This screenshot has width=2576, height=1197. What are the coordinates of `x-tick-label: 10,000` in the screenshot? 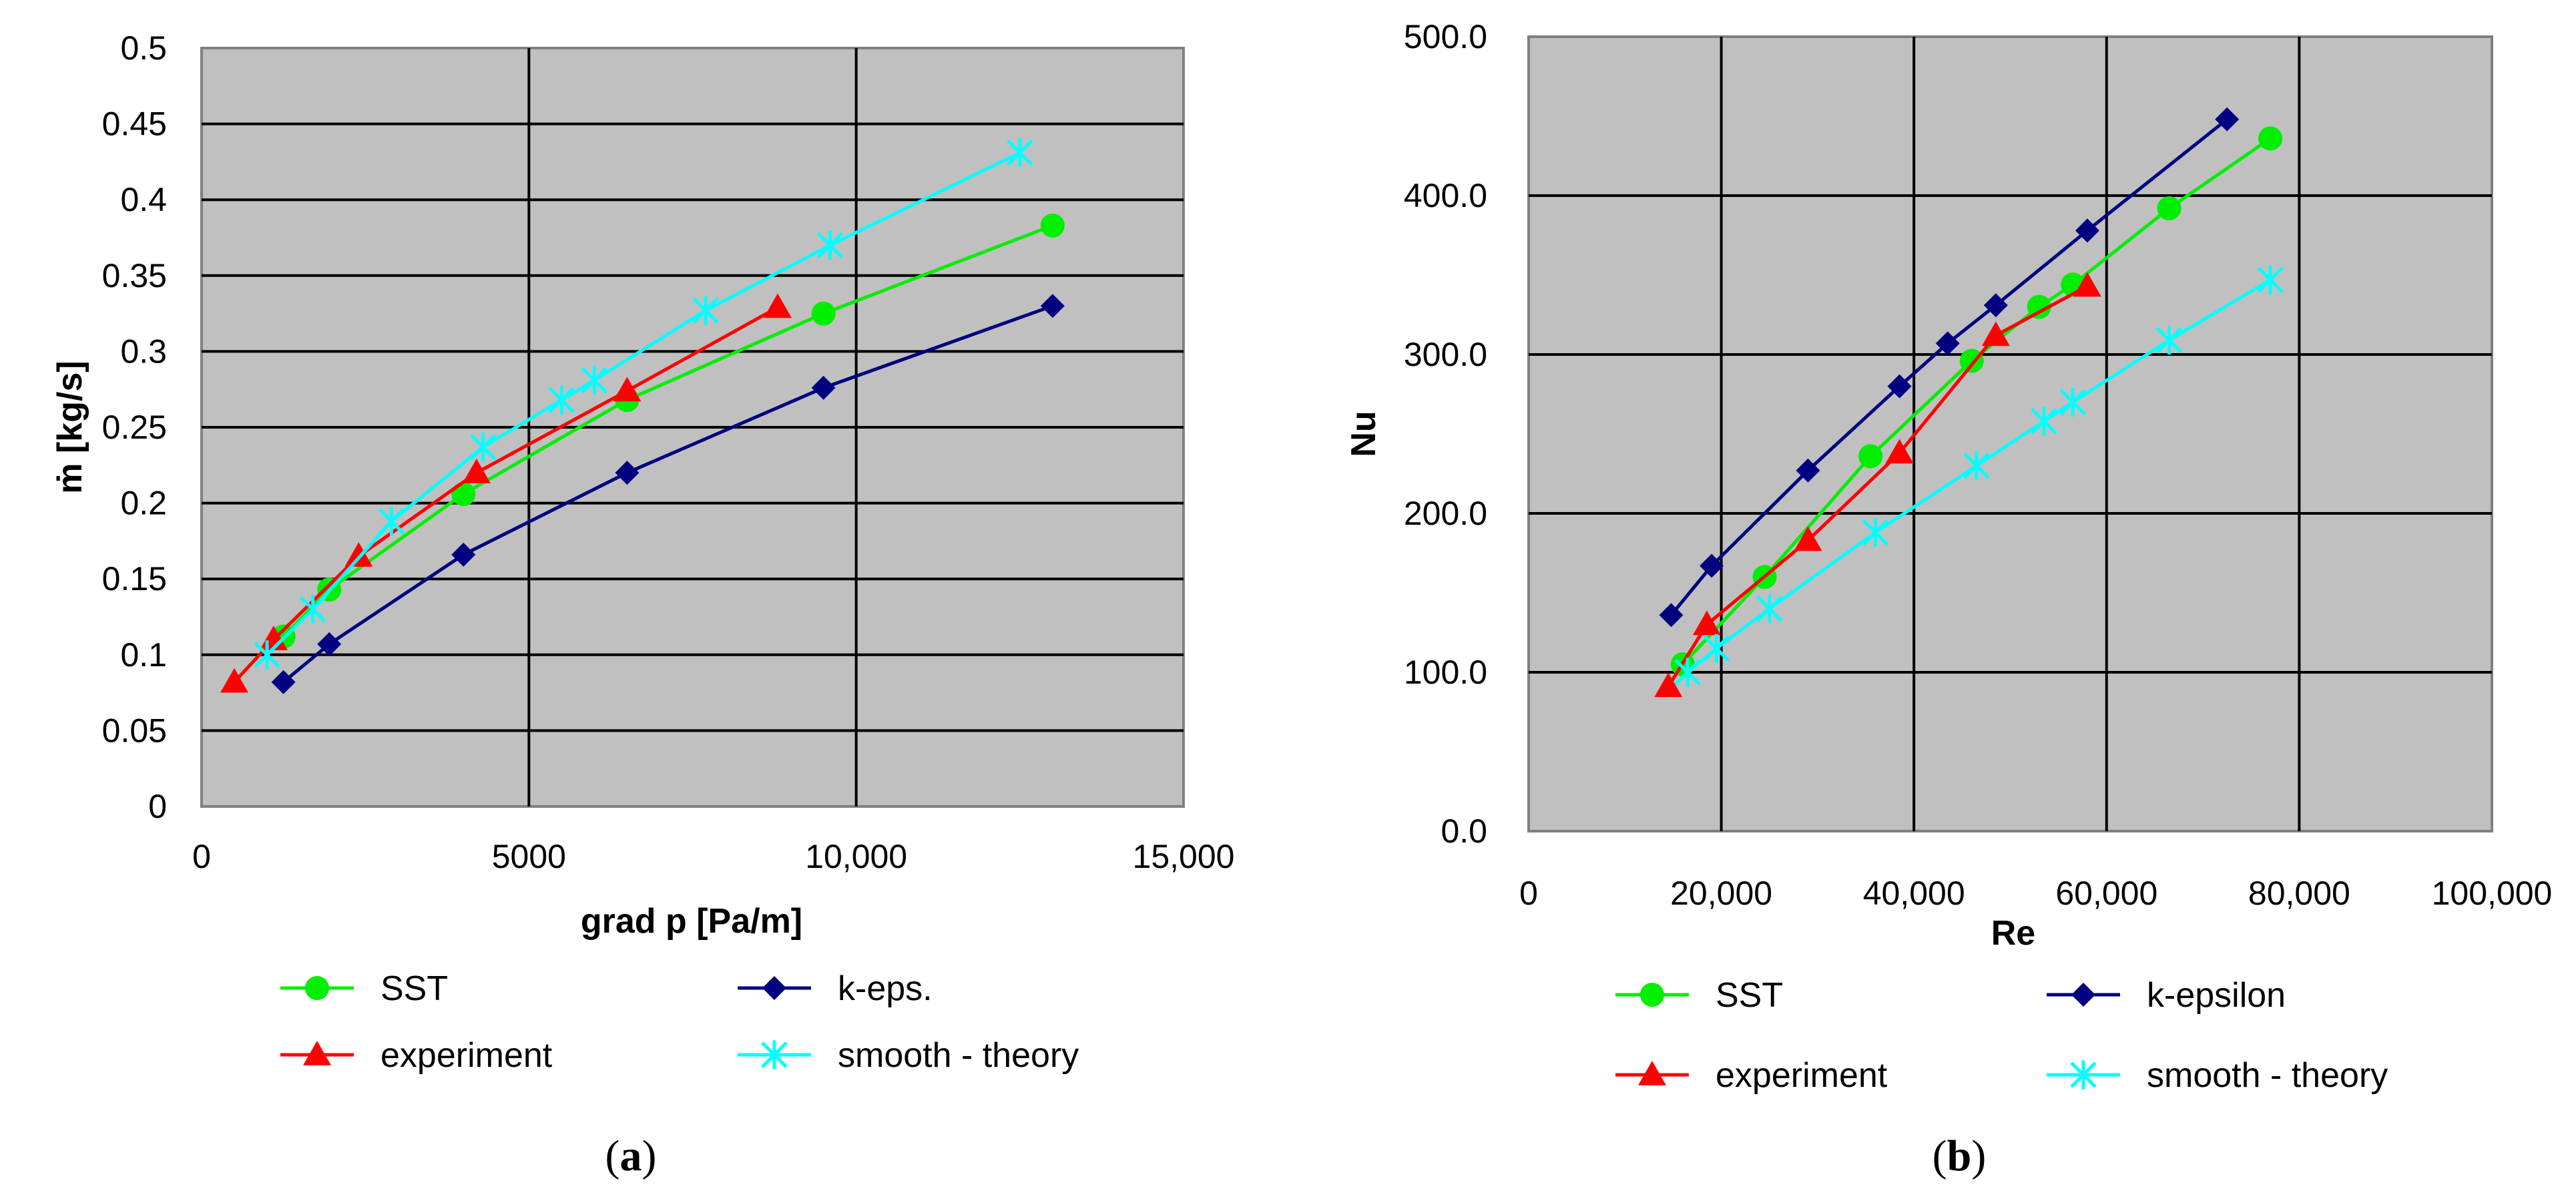 It's located at (856, 856).